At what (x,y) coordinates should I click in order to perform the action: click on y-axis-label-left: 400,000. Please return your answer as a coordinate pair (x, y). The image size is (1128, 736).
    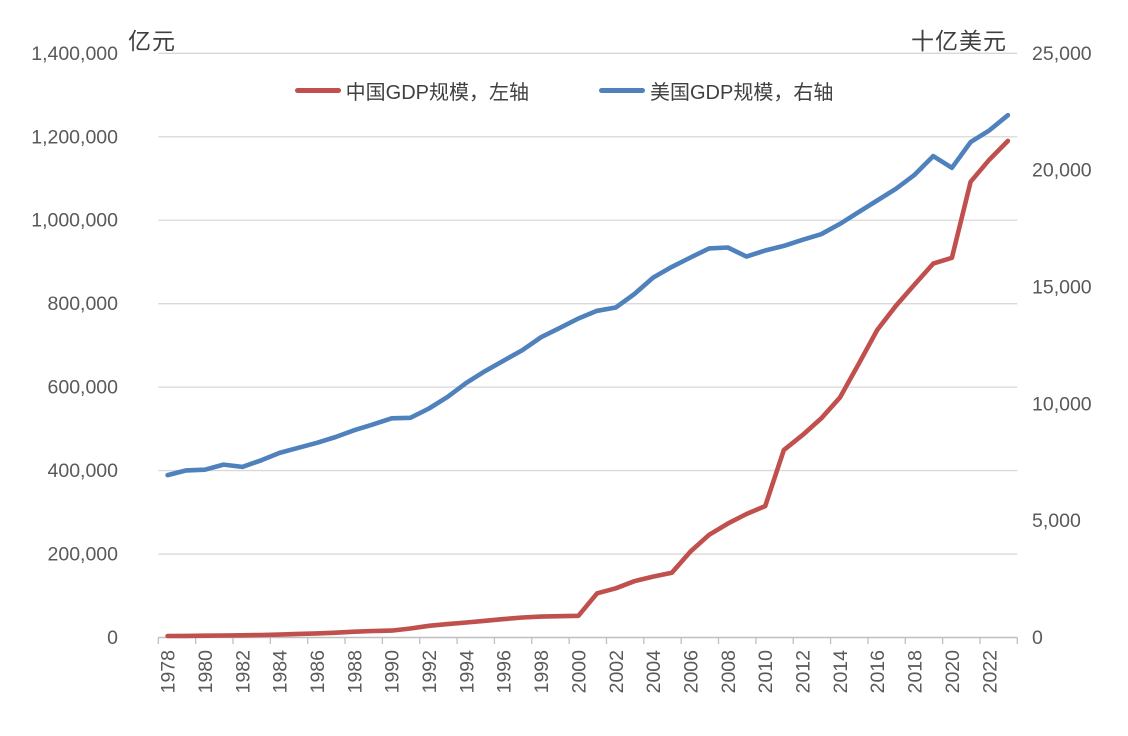
    Looking at the image, I should click on (83, 471).